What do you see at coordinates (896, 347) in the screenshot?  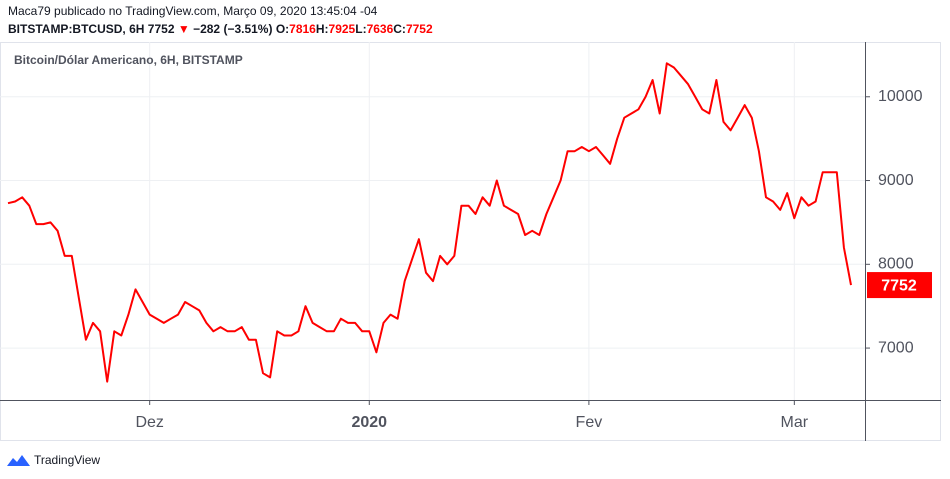 I see `y-tick-label: 7000` at bounding box center [896, 347].